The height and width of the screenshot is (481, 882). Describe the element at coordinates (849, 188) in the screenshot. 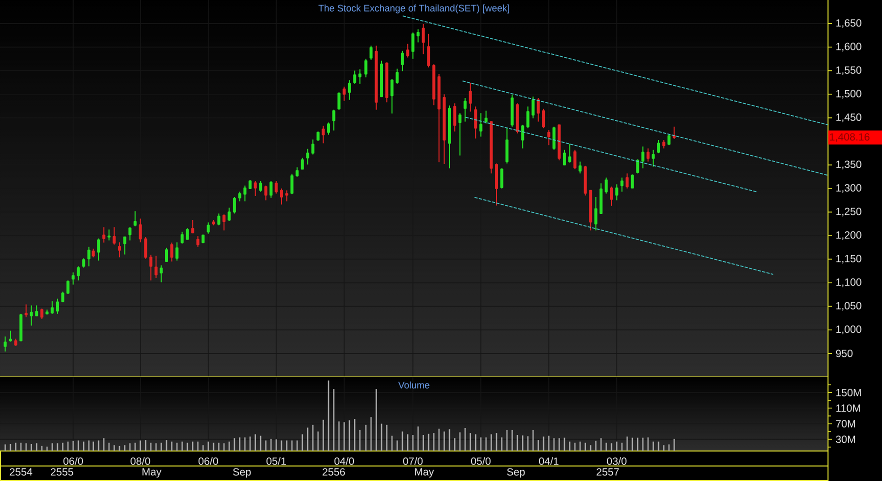

I see `y-tick-label: 1,300` at that location.